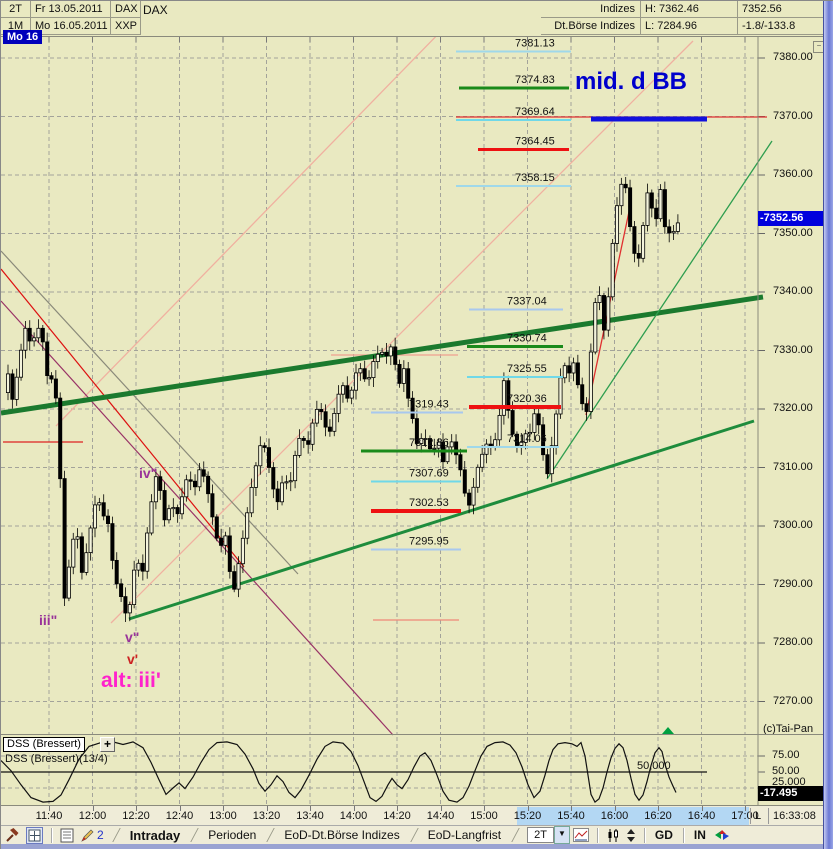 The image size is (833, 849). I want to click on hammer-tool-icon, so click(12, 835).